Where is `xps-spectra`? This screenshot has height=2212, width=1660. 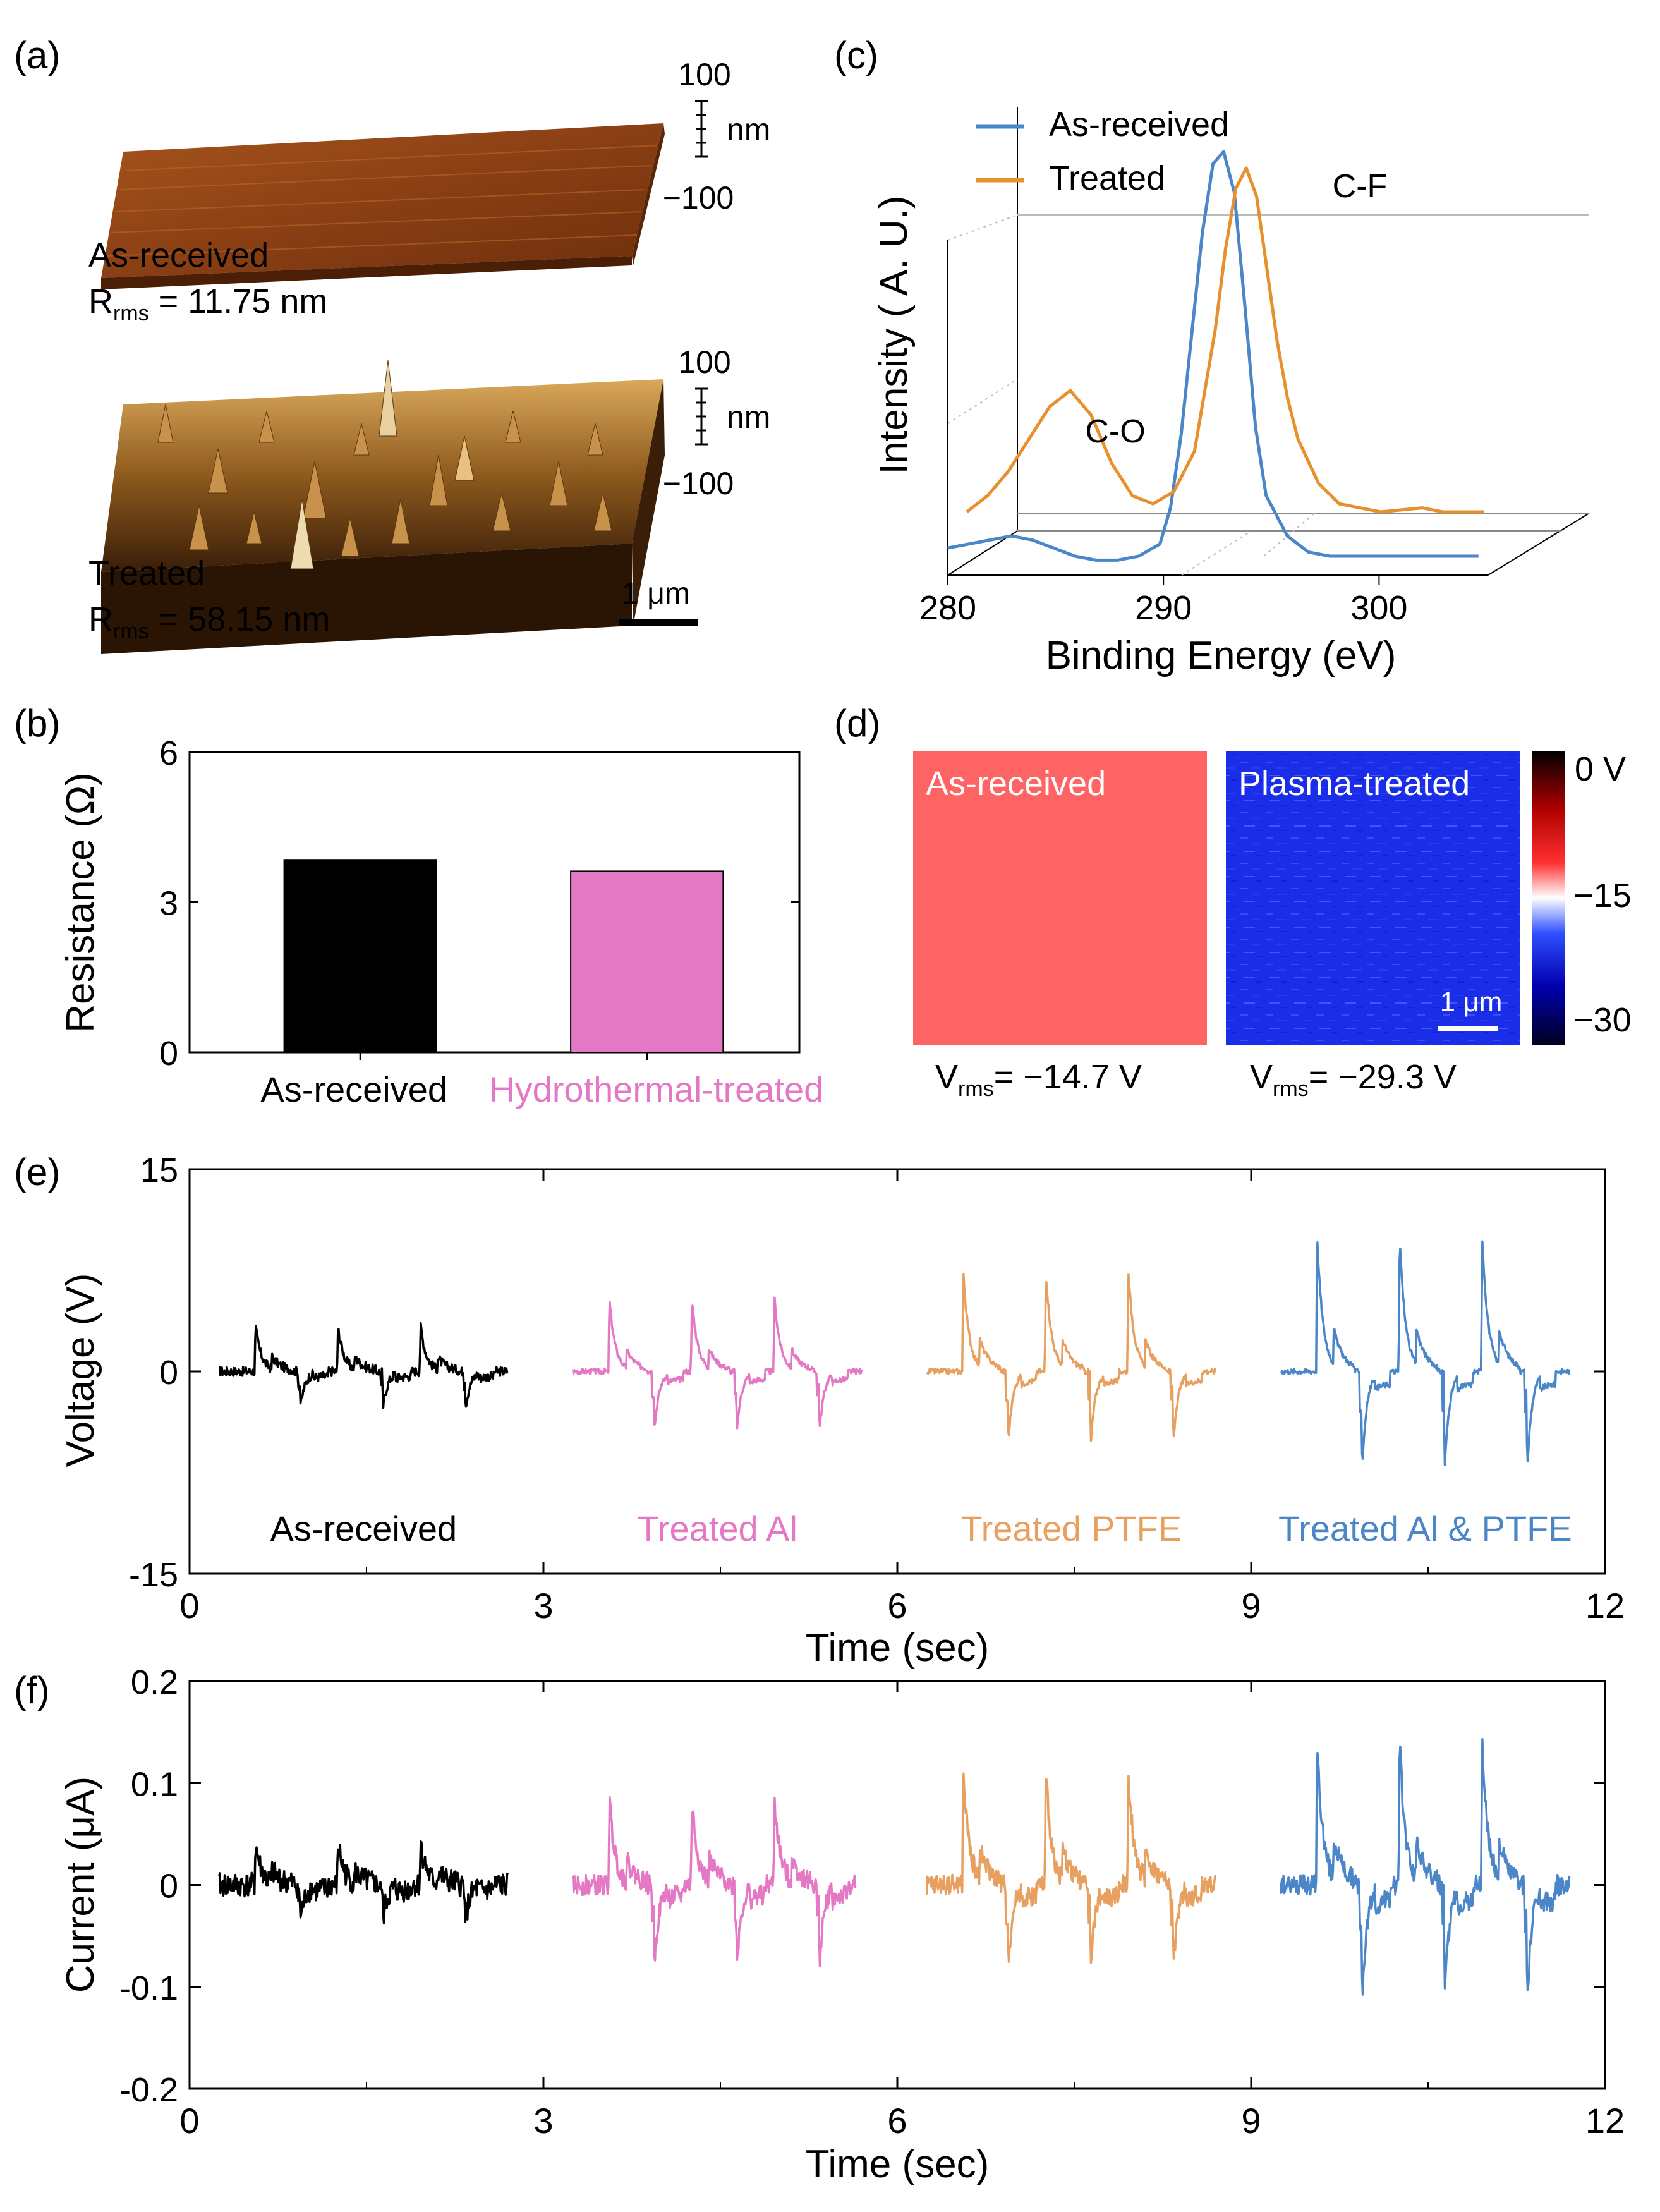 xps-spectra is located at coordinates (1215, 356).